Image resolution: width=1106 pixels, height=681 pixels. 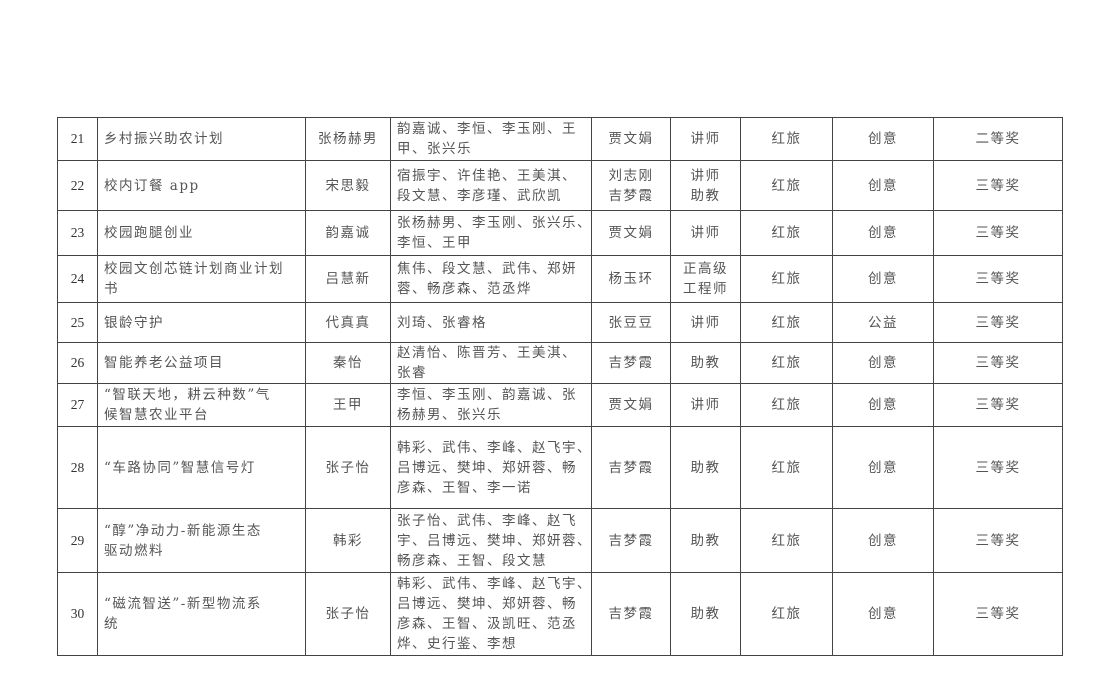 What do you see at coordinates (201, 363) in the screenshot?
I see `project-name: 智能养老公益项目` at bounding box center [201, 363].